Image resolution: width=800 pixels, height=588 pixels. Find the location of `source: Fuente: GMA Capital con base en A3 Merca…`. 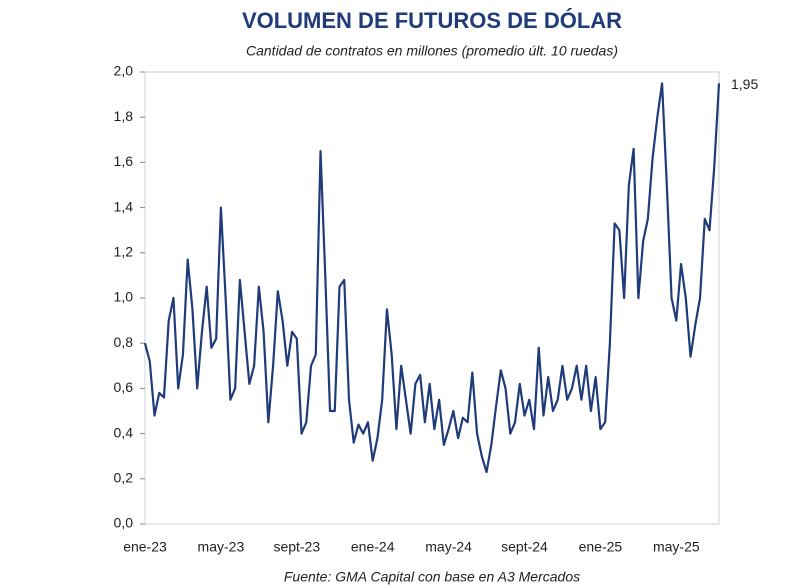

source: Fuente: GMA Capital con base en A3 Merca… is located at coordinates (432, 577).